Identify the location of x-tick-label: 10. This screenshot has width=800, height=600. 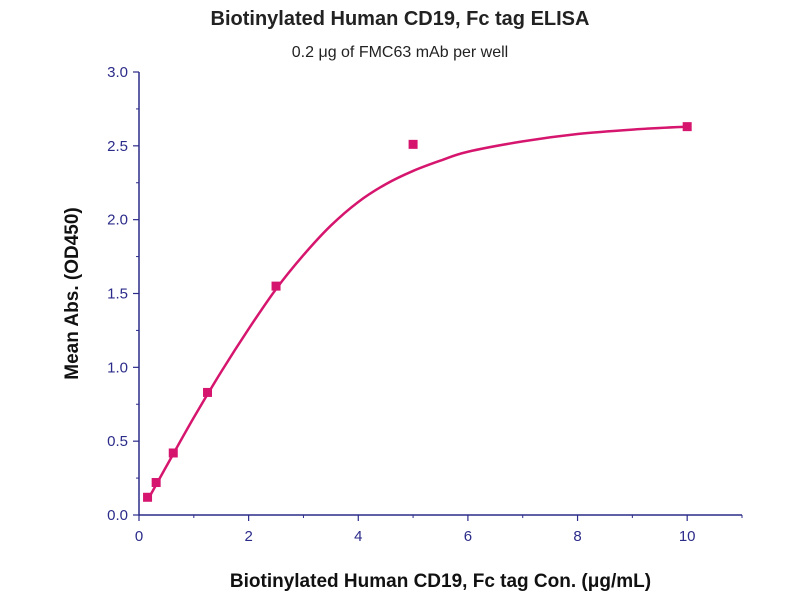
(687, 536).